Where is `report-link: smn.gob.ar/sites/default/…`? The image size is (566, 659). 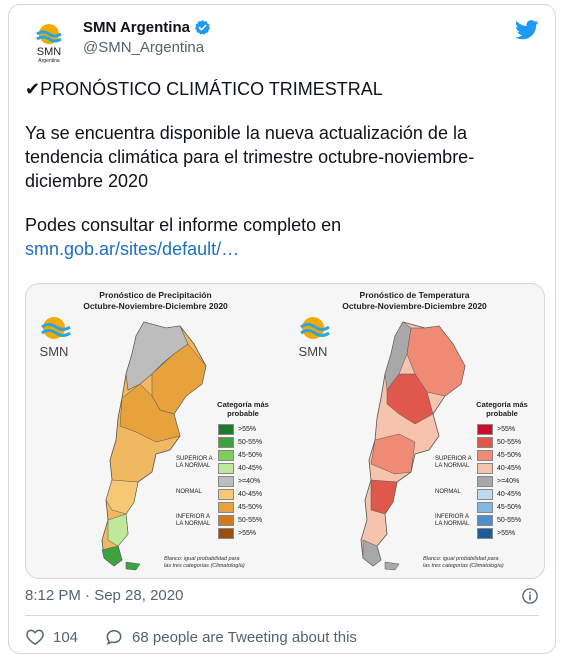 report-link: smn.gob.ar/sites/default/… is located at coordinates (132, 249).